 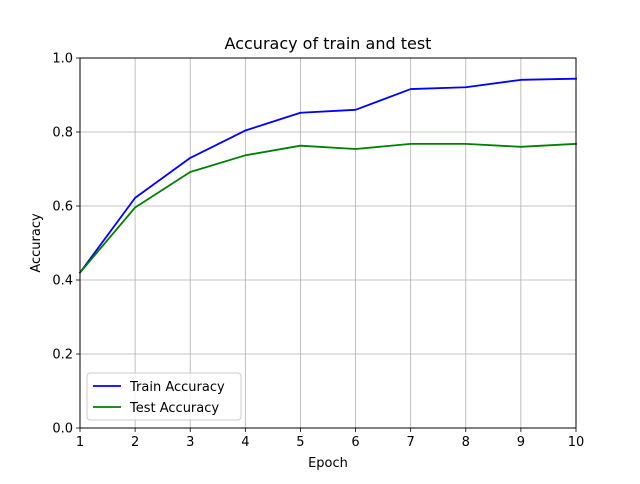 What do you see at coordinates (177, 387) in the screenshot?
I see `legend-label-train: Train Accuracy` at bounding box center [177, 387].